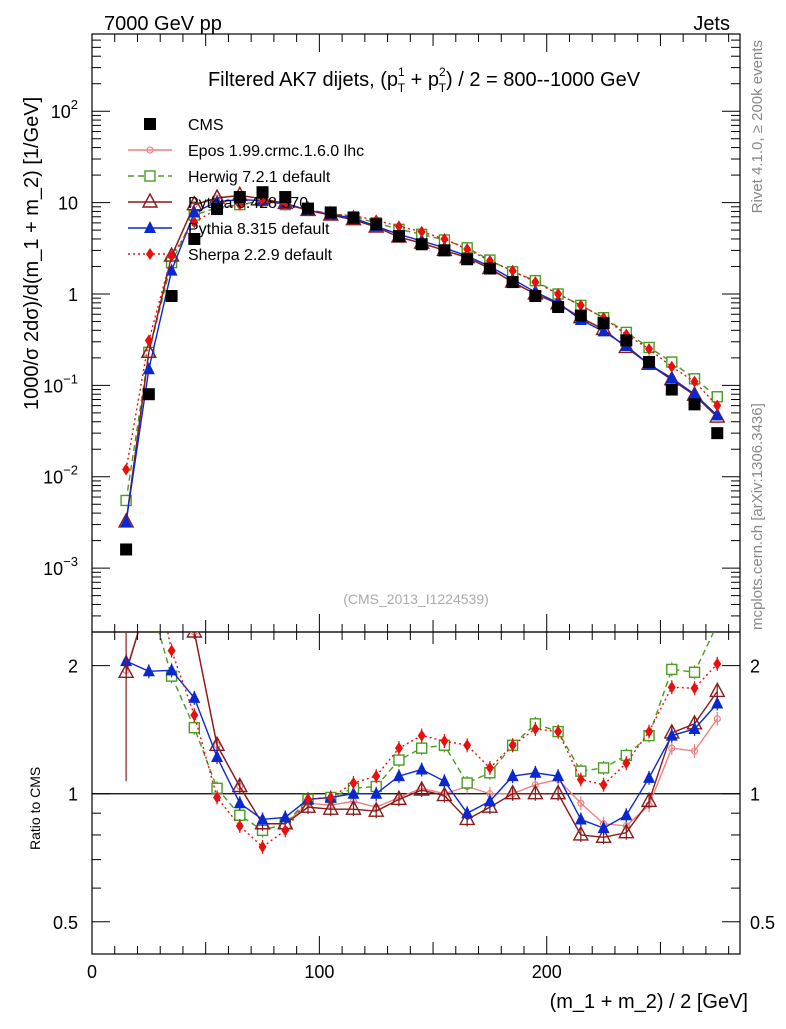 This screenshot has height=1029, width=786. Describe the element at coordinates (73, 795) in the screenshot. I see `ratio-y-tick-label: 1` at that location.